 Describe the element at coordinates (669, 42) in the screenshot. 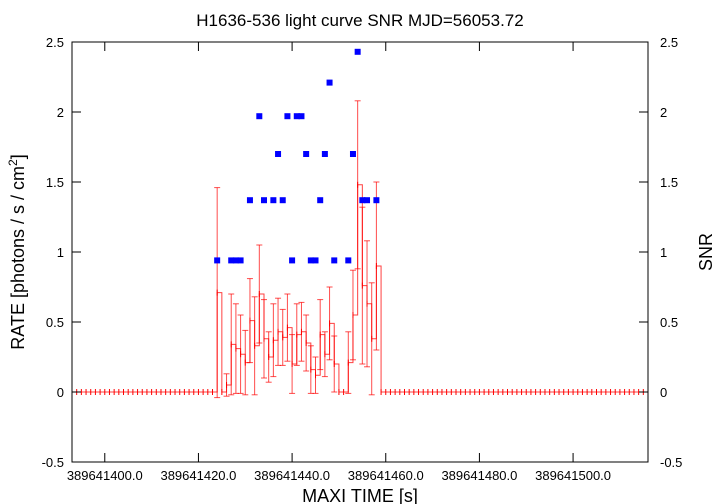

I see `y2-tick-label: 2.5` at that location.